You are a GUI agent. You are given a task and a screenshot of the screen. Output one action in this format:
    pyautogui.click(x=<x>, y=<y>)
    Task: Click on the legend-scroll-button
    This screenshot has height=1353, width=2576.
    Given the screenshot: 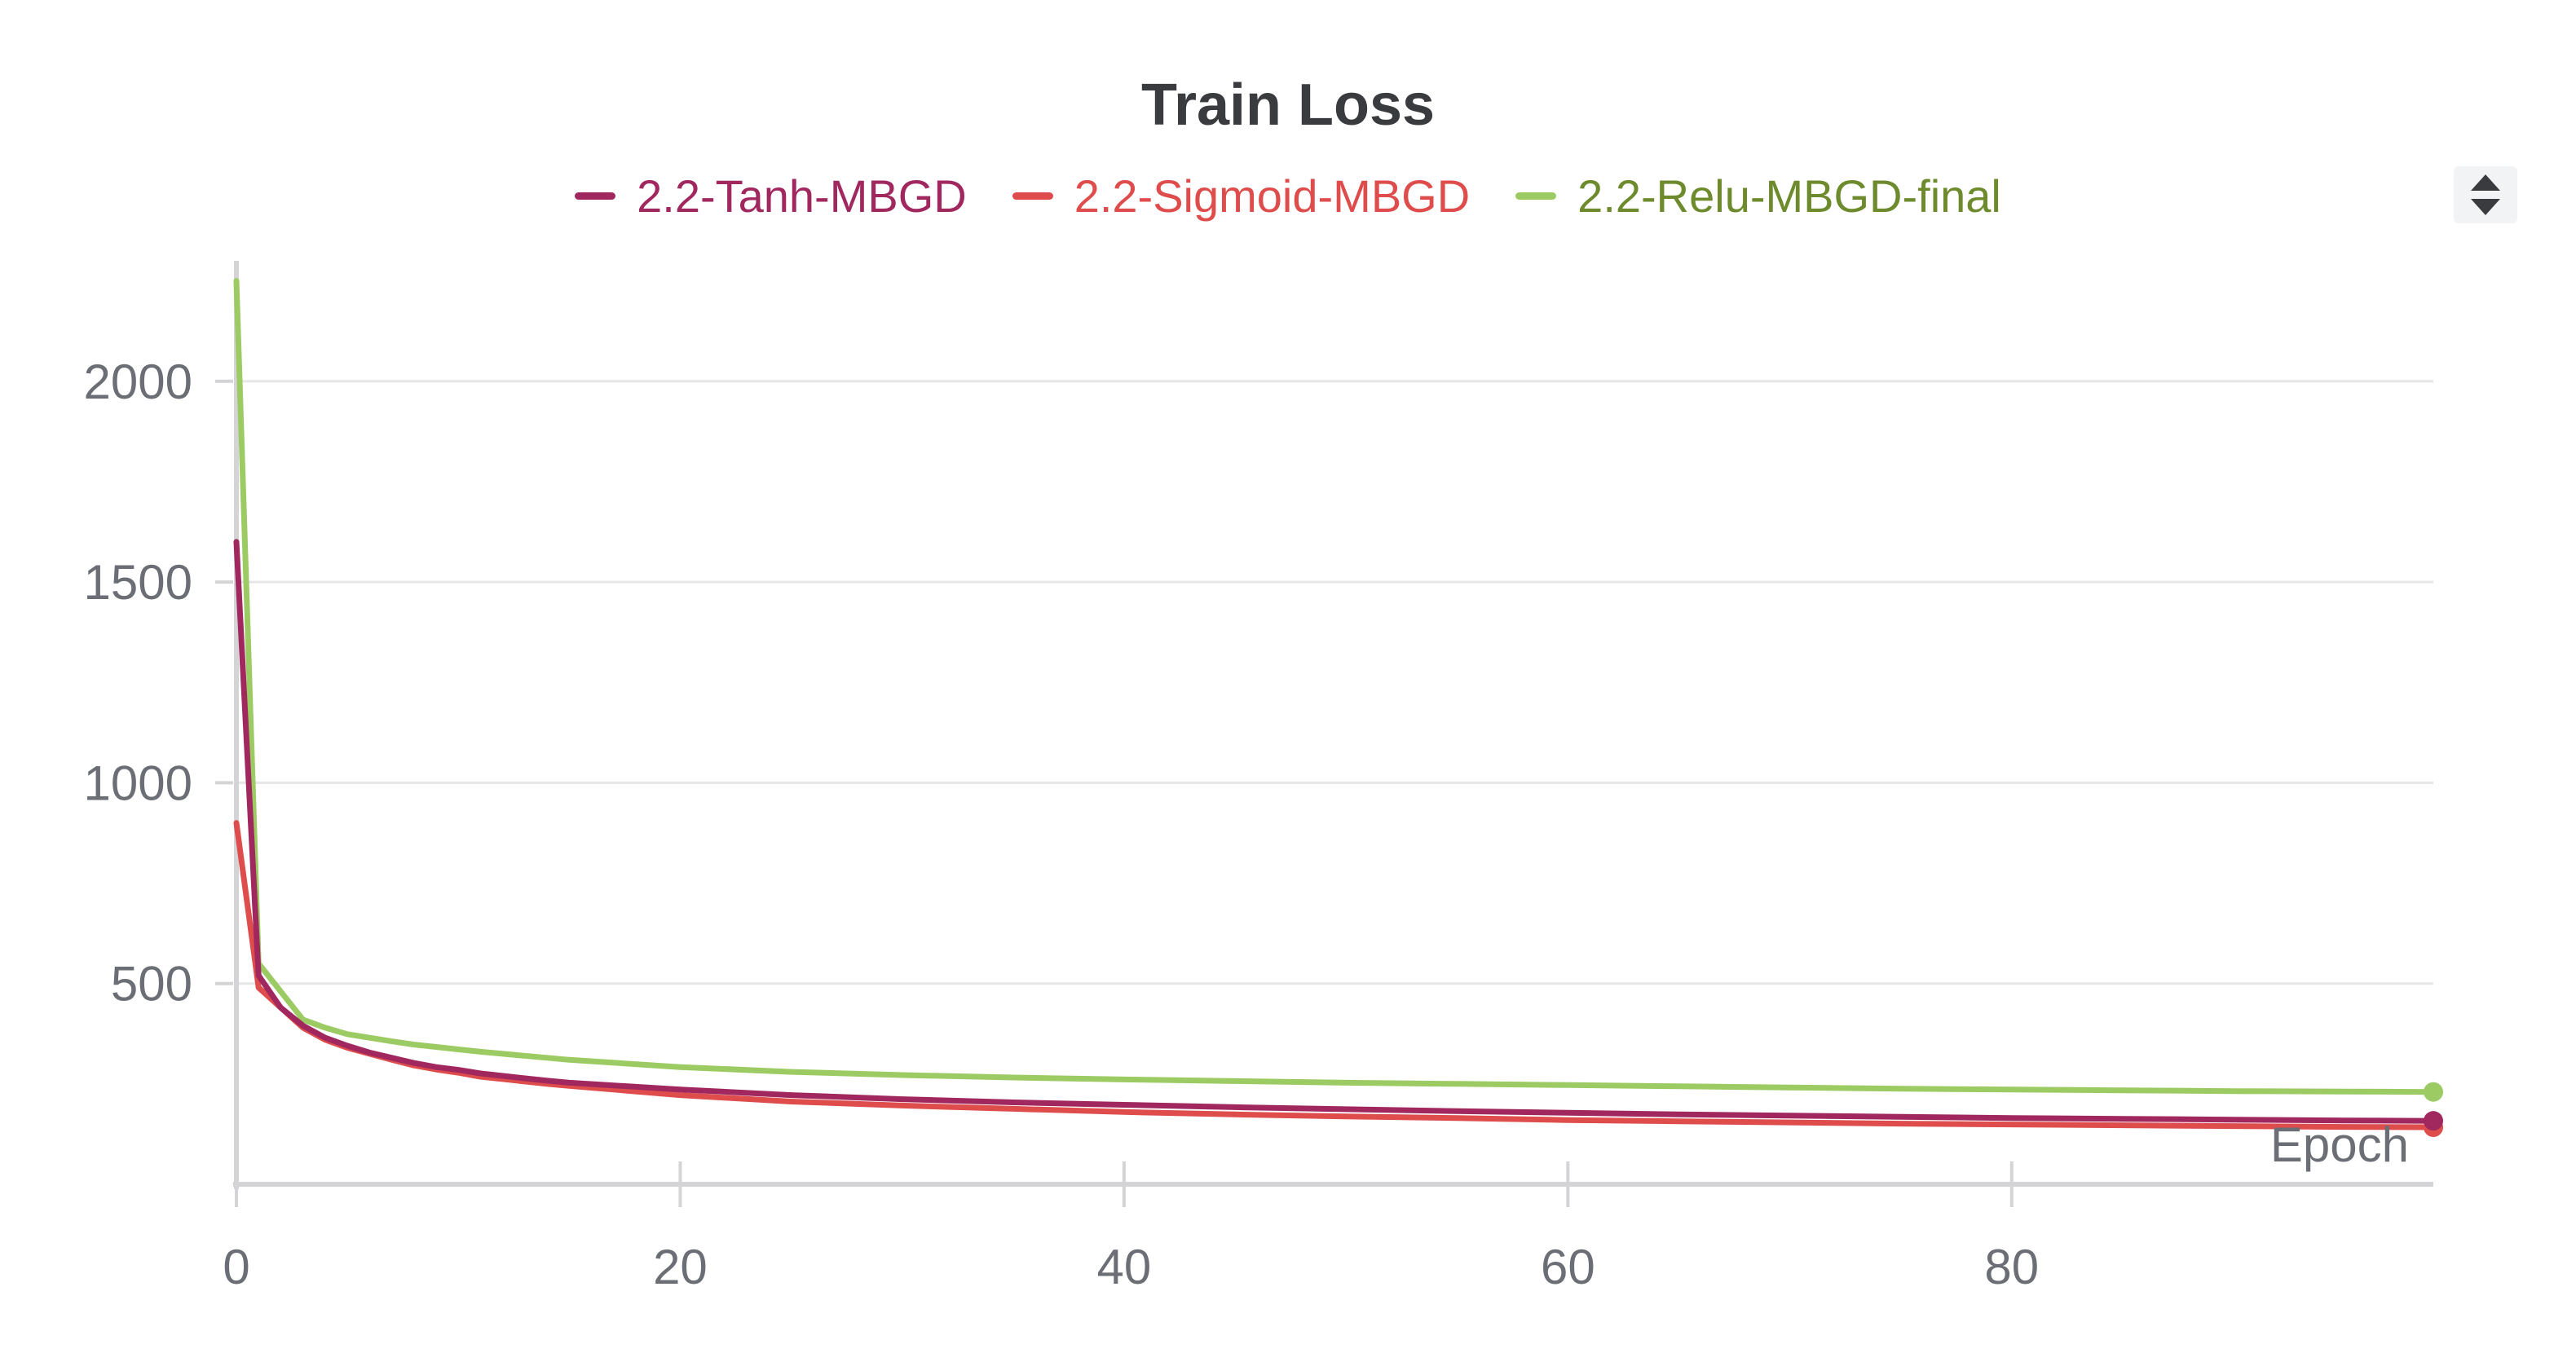 What is the action you would take?
    pyautogui.click(x=2485, y=194)
    